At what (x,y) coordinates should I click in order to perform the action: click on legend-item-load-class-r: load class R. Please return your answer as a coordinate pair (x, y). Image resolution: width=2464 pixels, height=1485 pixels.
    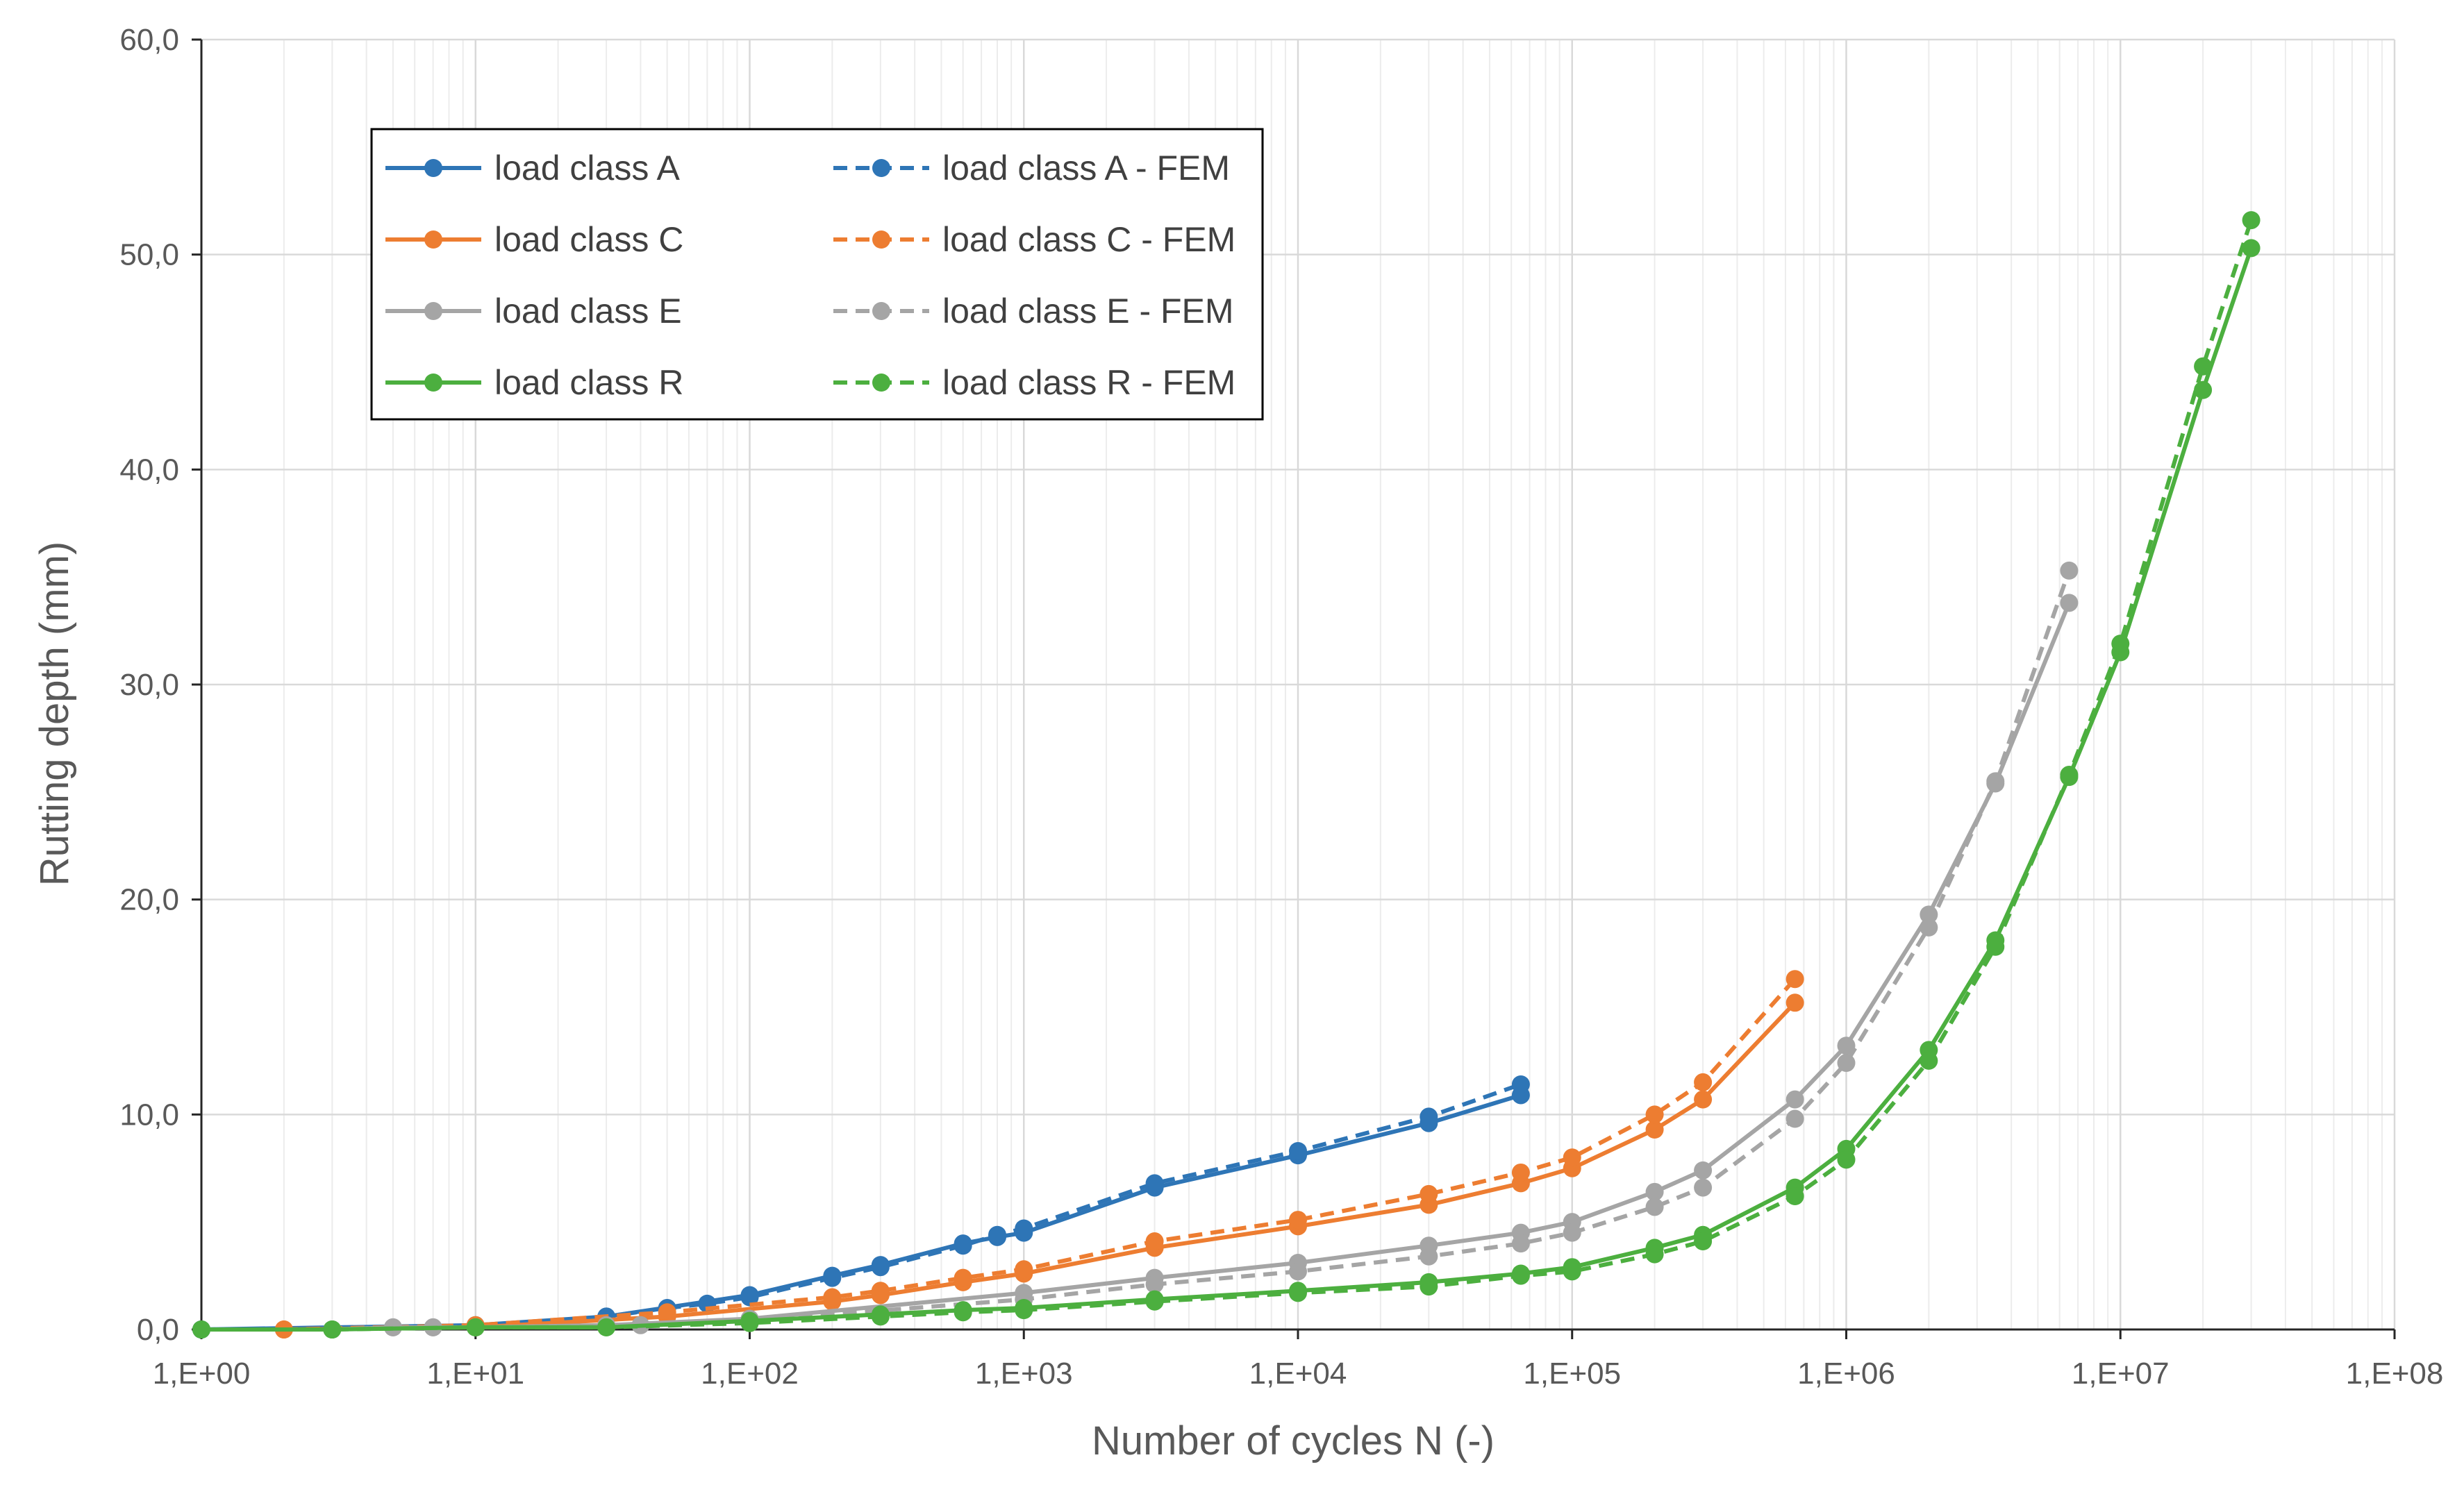
    Looking at the image, I should click on (534, 382).